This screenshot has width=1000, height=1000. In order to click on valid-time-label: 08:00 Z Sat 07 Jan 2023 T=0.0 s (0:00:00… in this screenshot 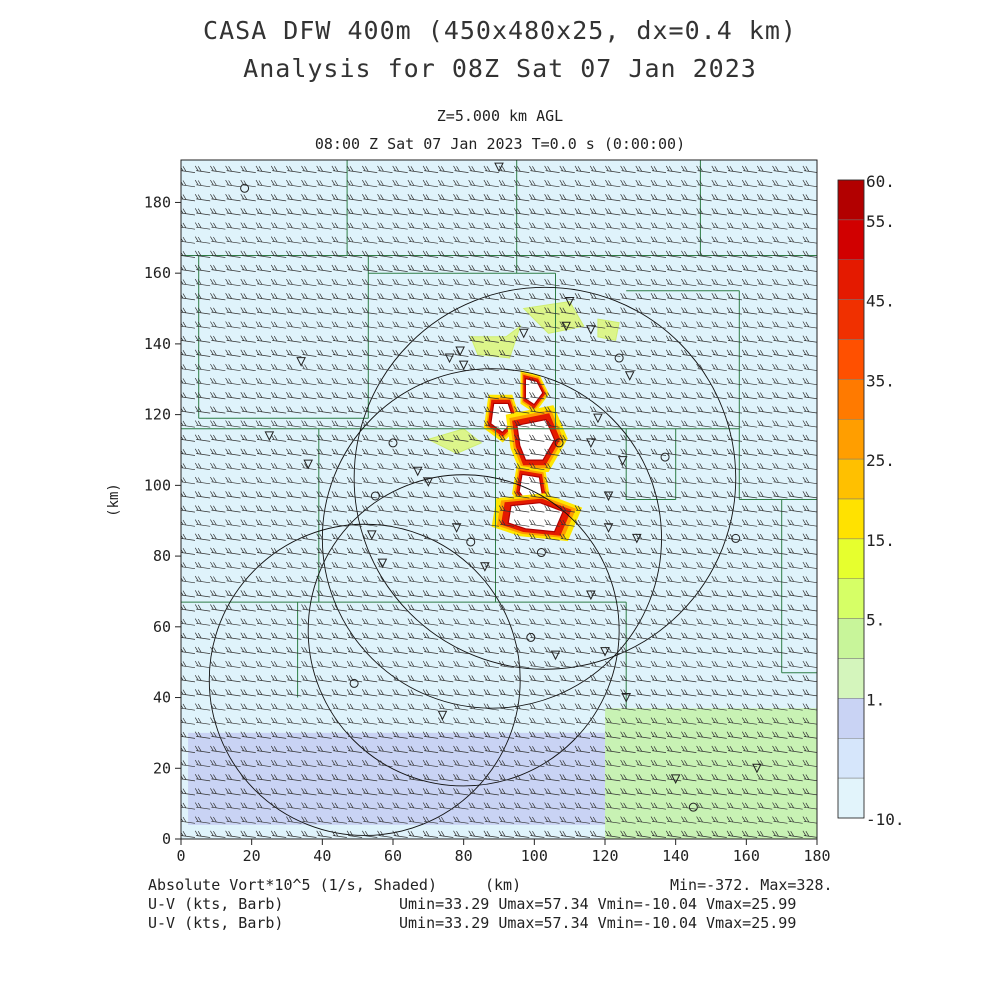, I will do `click(500, 144)`.